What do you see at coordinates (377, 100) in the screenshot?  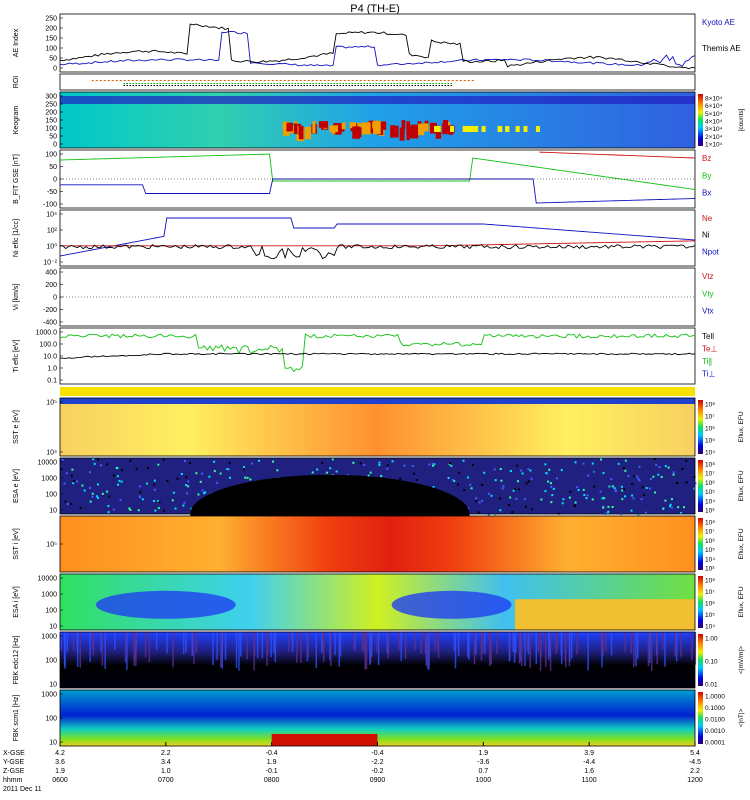 I see `keogram-band` at bounding box center [377, 100].